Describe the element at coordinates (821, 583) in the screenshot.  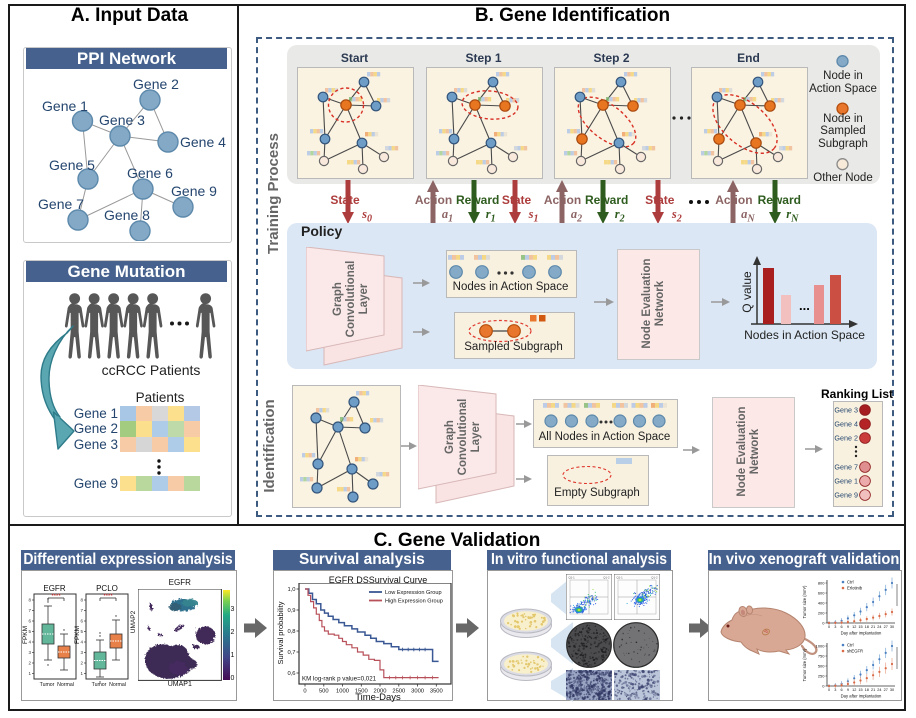
I see `svg-text: 800` at that location.